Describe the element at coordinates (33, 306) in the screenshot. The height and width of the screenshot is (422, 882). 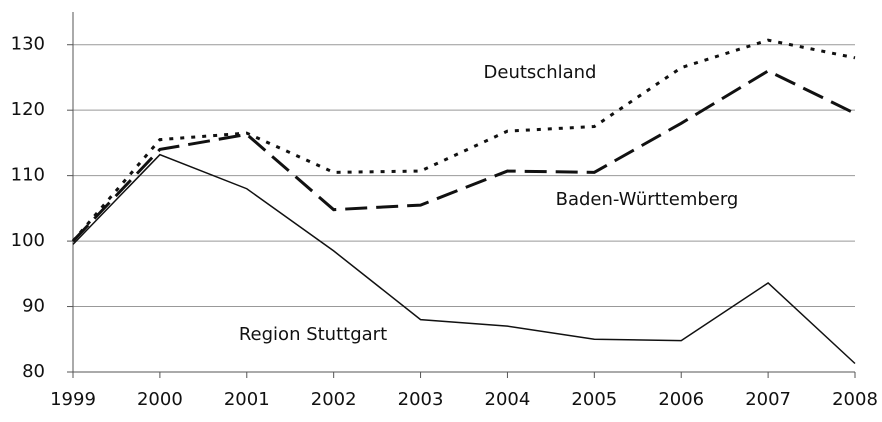
I see `y-tick-label: 90` at that location.